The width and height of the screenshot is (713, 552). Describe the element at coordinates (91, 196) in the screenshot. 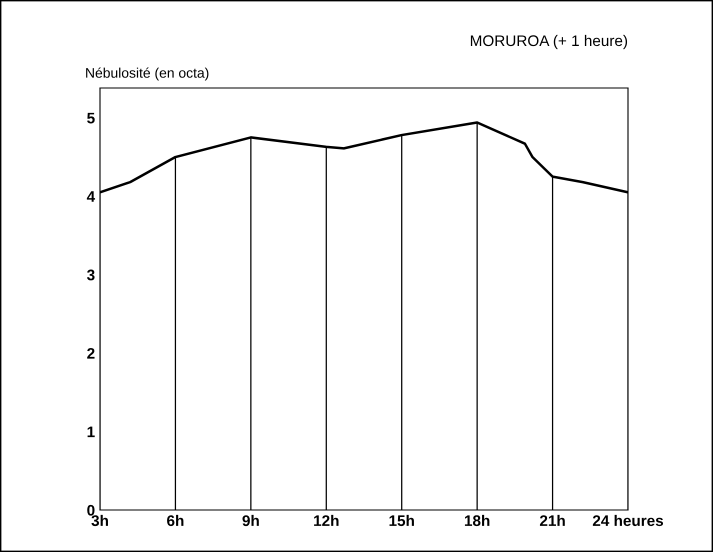

I see `y-tick-label: 4` at that location.